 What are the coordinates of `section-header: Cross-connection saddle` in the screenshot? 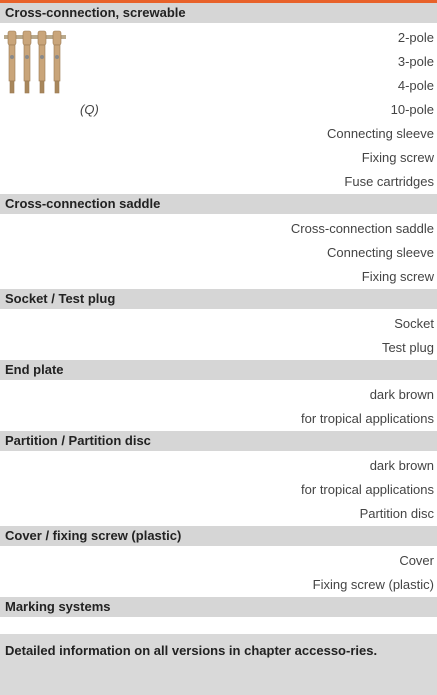 It's located at (218, 204).